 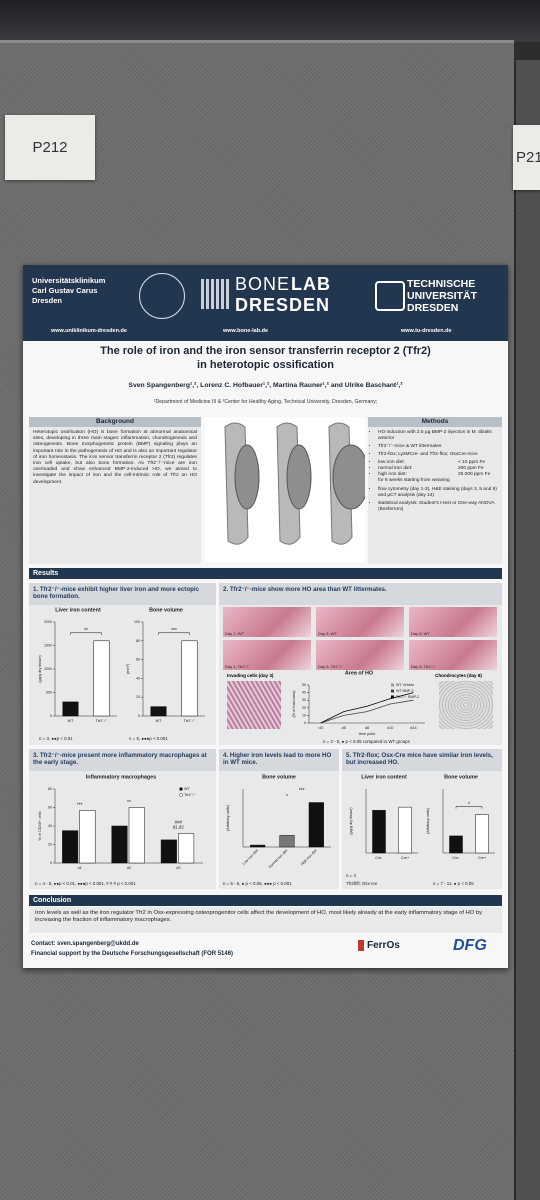 What do you see at coordinates (246, 331) in the screenshot?
I see `url: www.bone-lab.de` at bounding box center [246, 331].